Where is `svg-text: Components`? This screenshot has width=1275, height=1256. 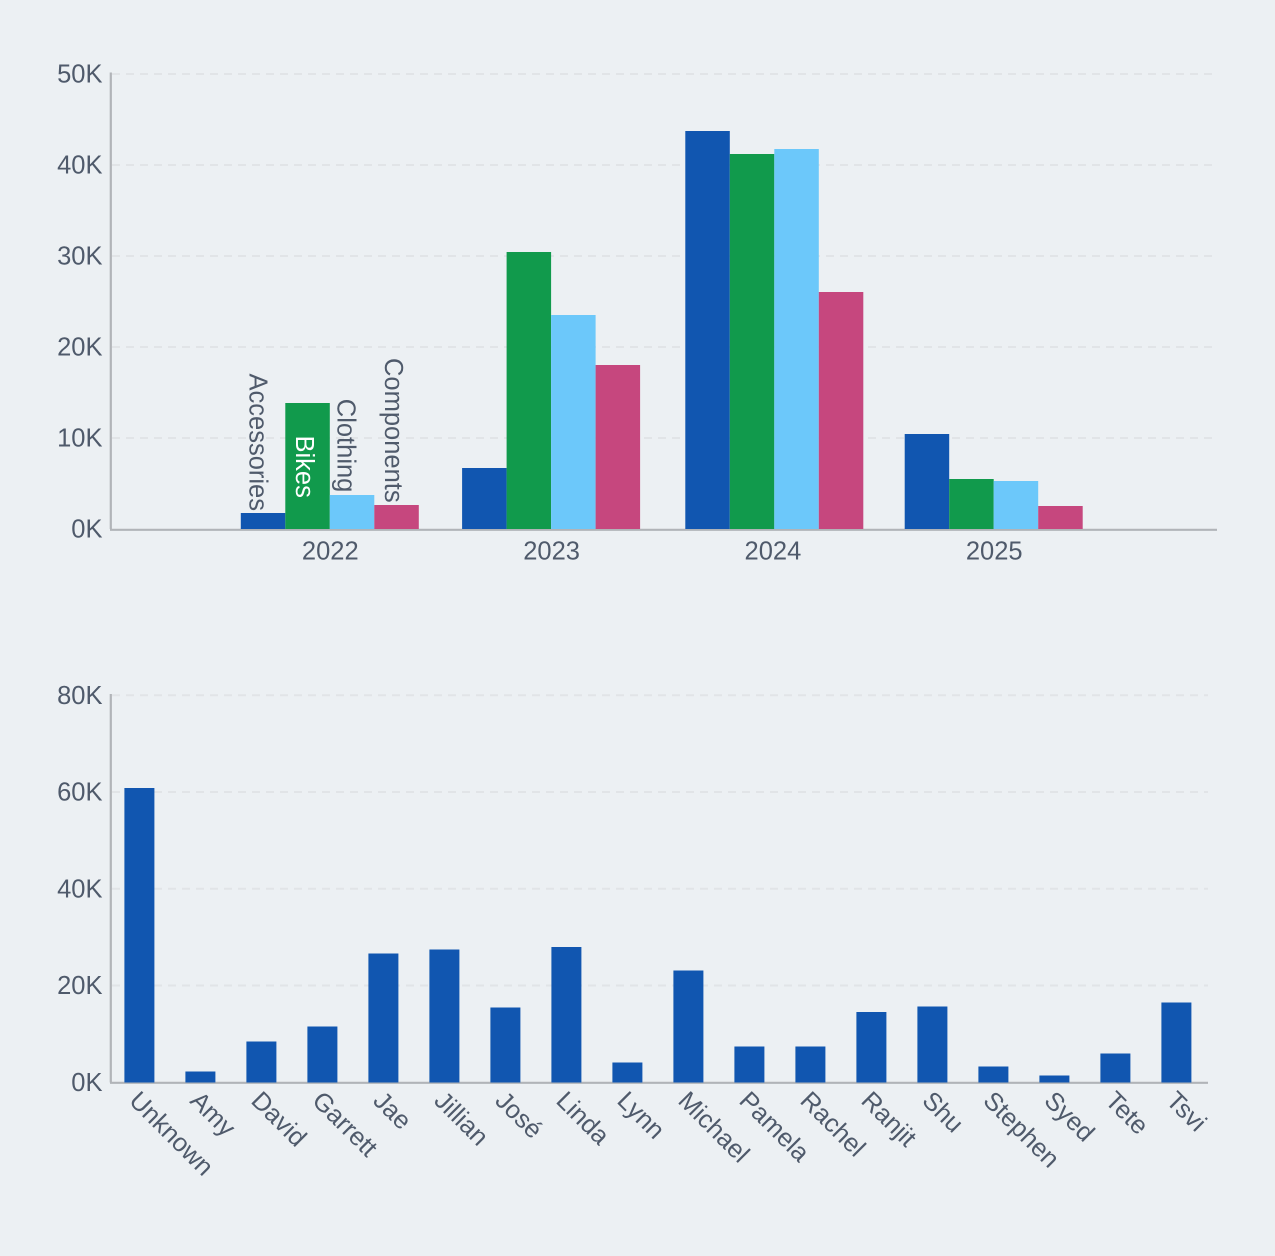
svg-text: Components is located at coordinates (393, 430).